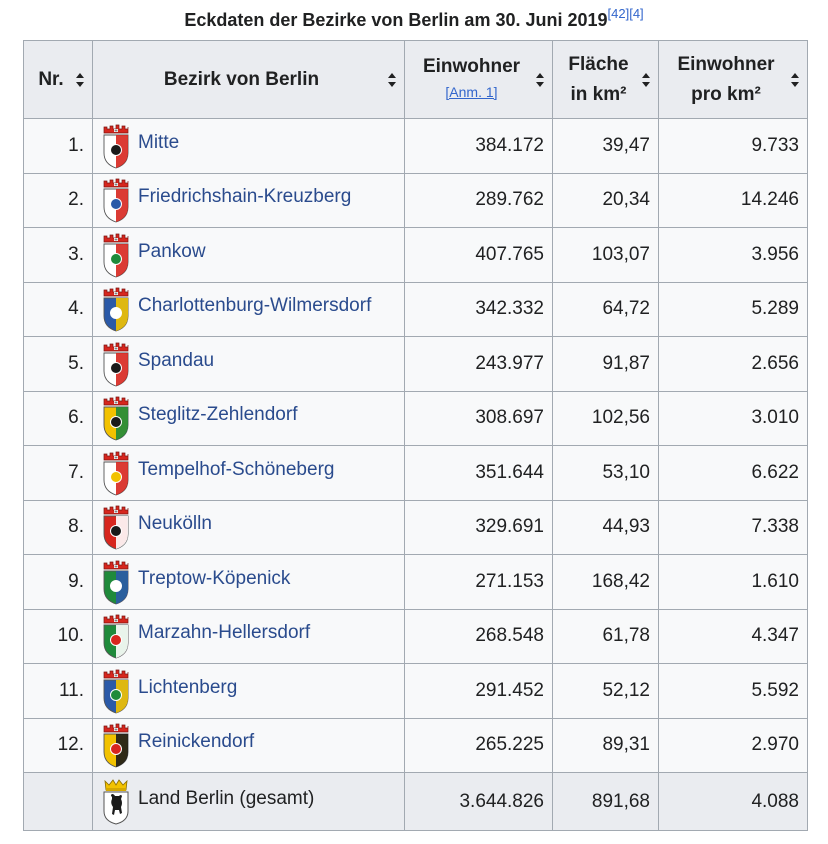  Describe the element at coordinates (733, 364) in the screenshot. I see `row-dichte-cell: 2.656` at that location.